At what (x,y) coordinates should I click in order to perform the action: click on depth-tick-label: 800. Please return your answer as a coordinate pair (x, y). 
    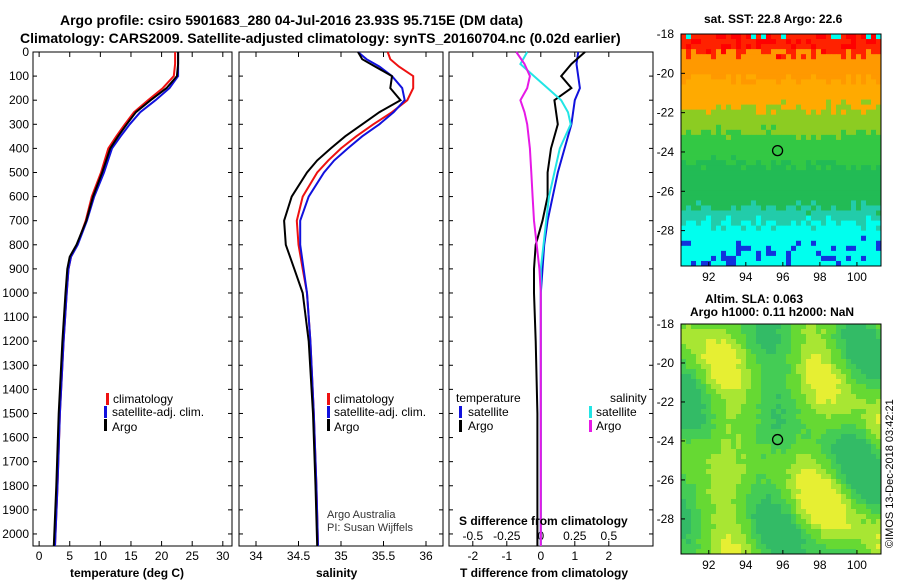
    Looking at the image, I should click on (19, 245).